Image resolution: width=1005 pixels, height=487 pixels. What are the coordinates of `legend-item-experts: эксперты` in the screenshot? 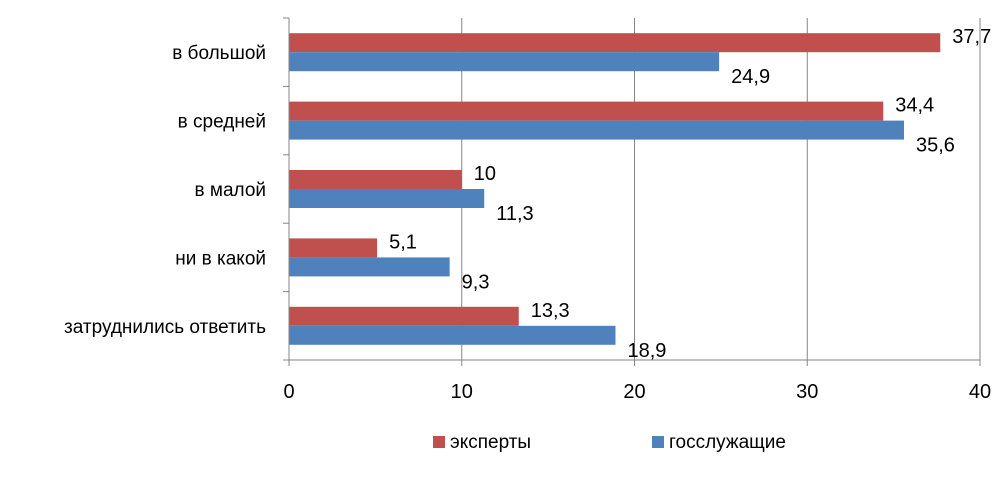 It's located at (482, 442).